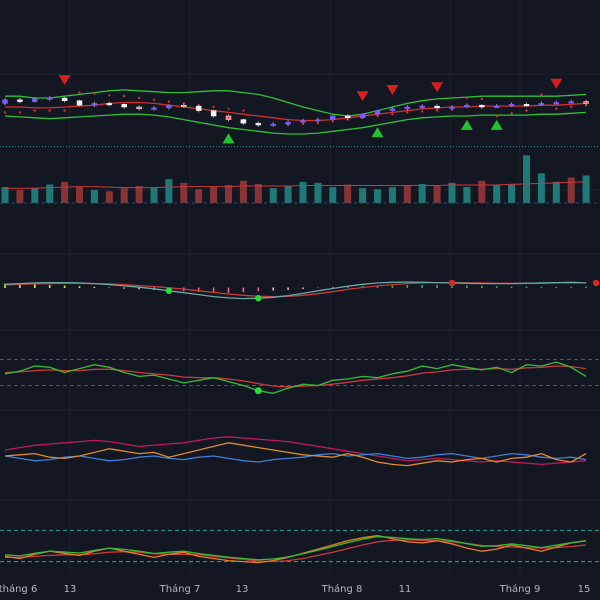 The image size is (600, 600). Describe the element at coordinates (342, 589) in the screenshot. I see `x-axis-label: Tháng 8` at that location.